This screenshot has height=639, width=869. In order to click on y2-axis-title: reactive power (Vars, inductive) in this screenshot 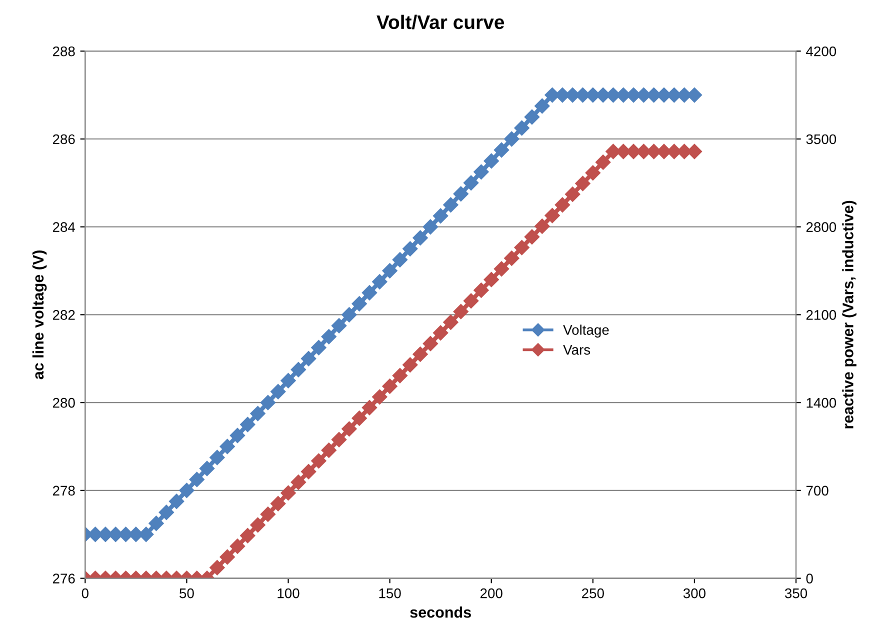, I will do `click(849, 314)`.